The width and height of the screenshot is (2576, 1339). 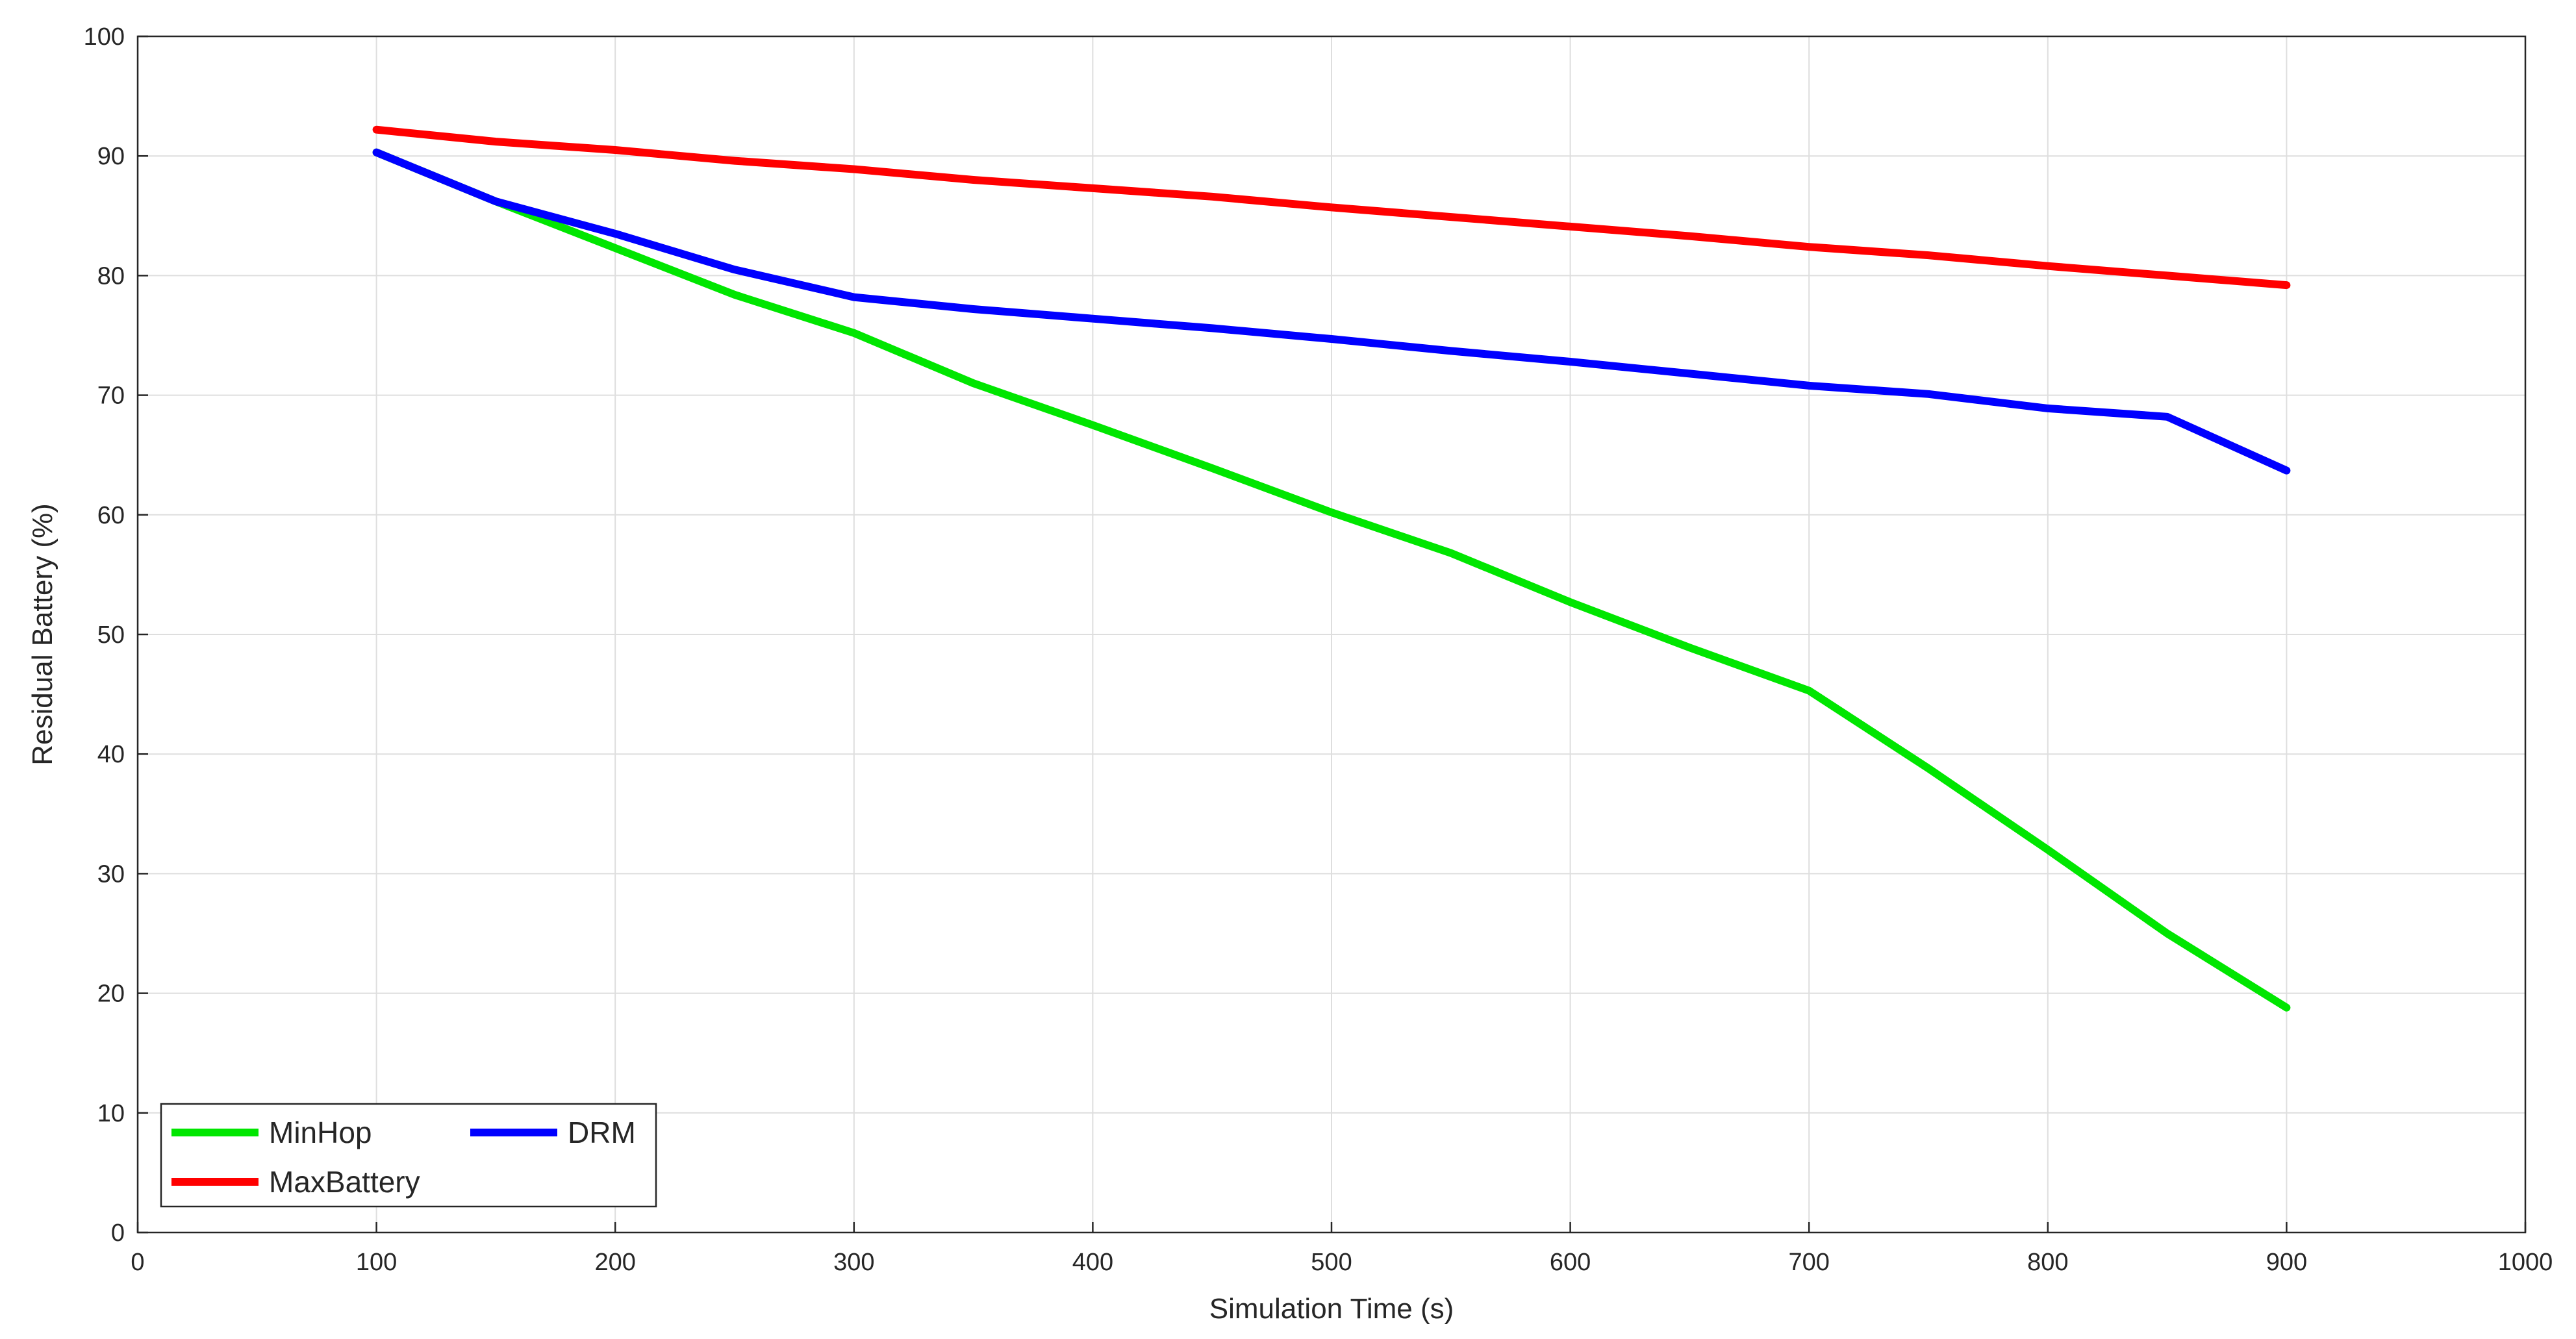 What do you see at coordinates (1571, 1262) in the screenshot?
I see `x-tick-label: 600` at bounding box center [1571, 1262].